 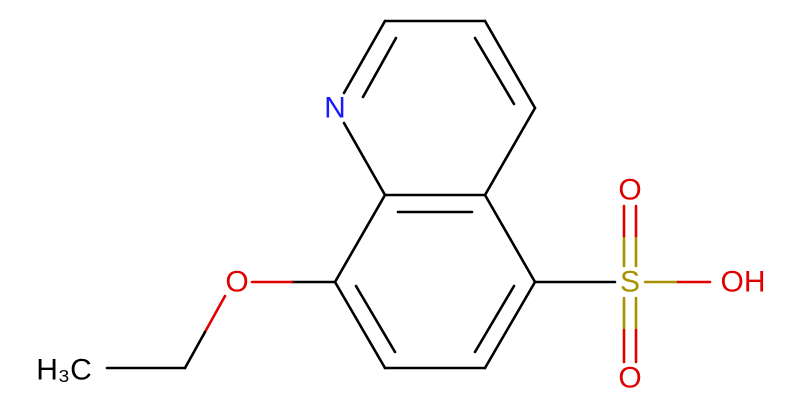 I want to click on atom-label: H₃C, so click(x=64, y=370).